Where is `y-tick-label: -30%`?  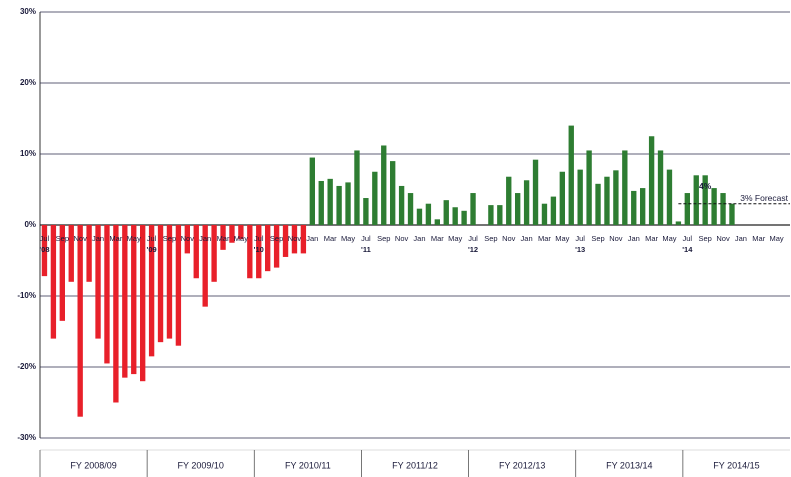
y-tick-label: -30% is located at coordinates (26, 437).